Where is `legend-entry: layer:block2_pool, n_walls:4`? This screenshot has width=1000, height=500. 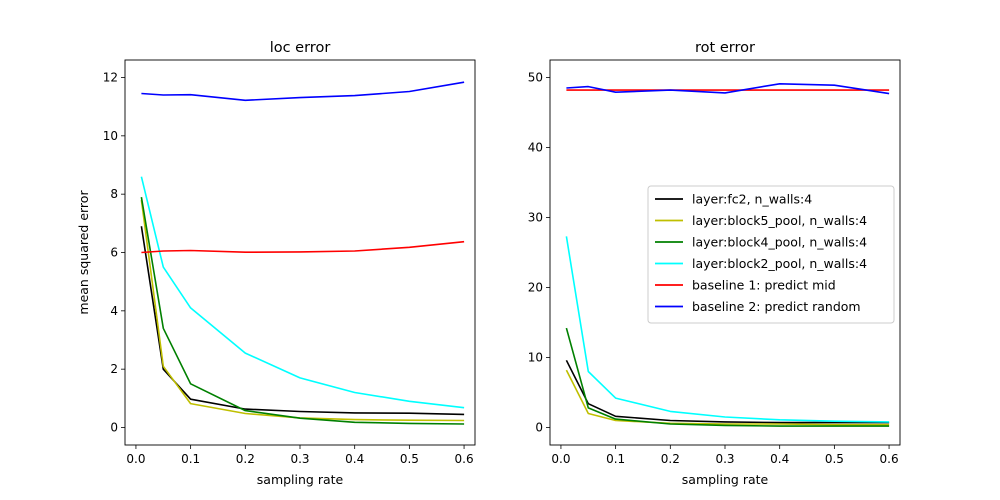
legend-entry: layer:block2_pool, n_walls:4 is located at coordinates (779, 263).